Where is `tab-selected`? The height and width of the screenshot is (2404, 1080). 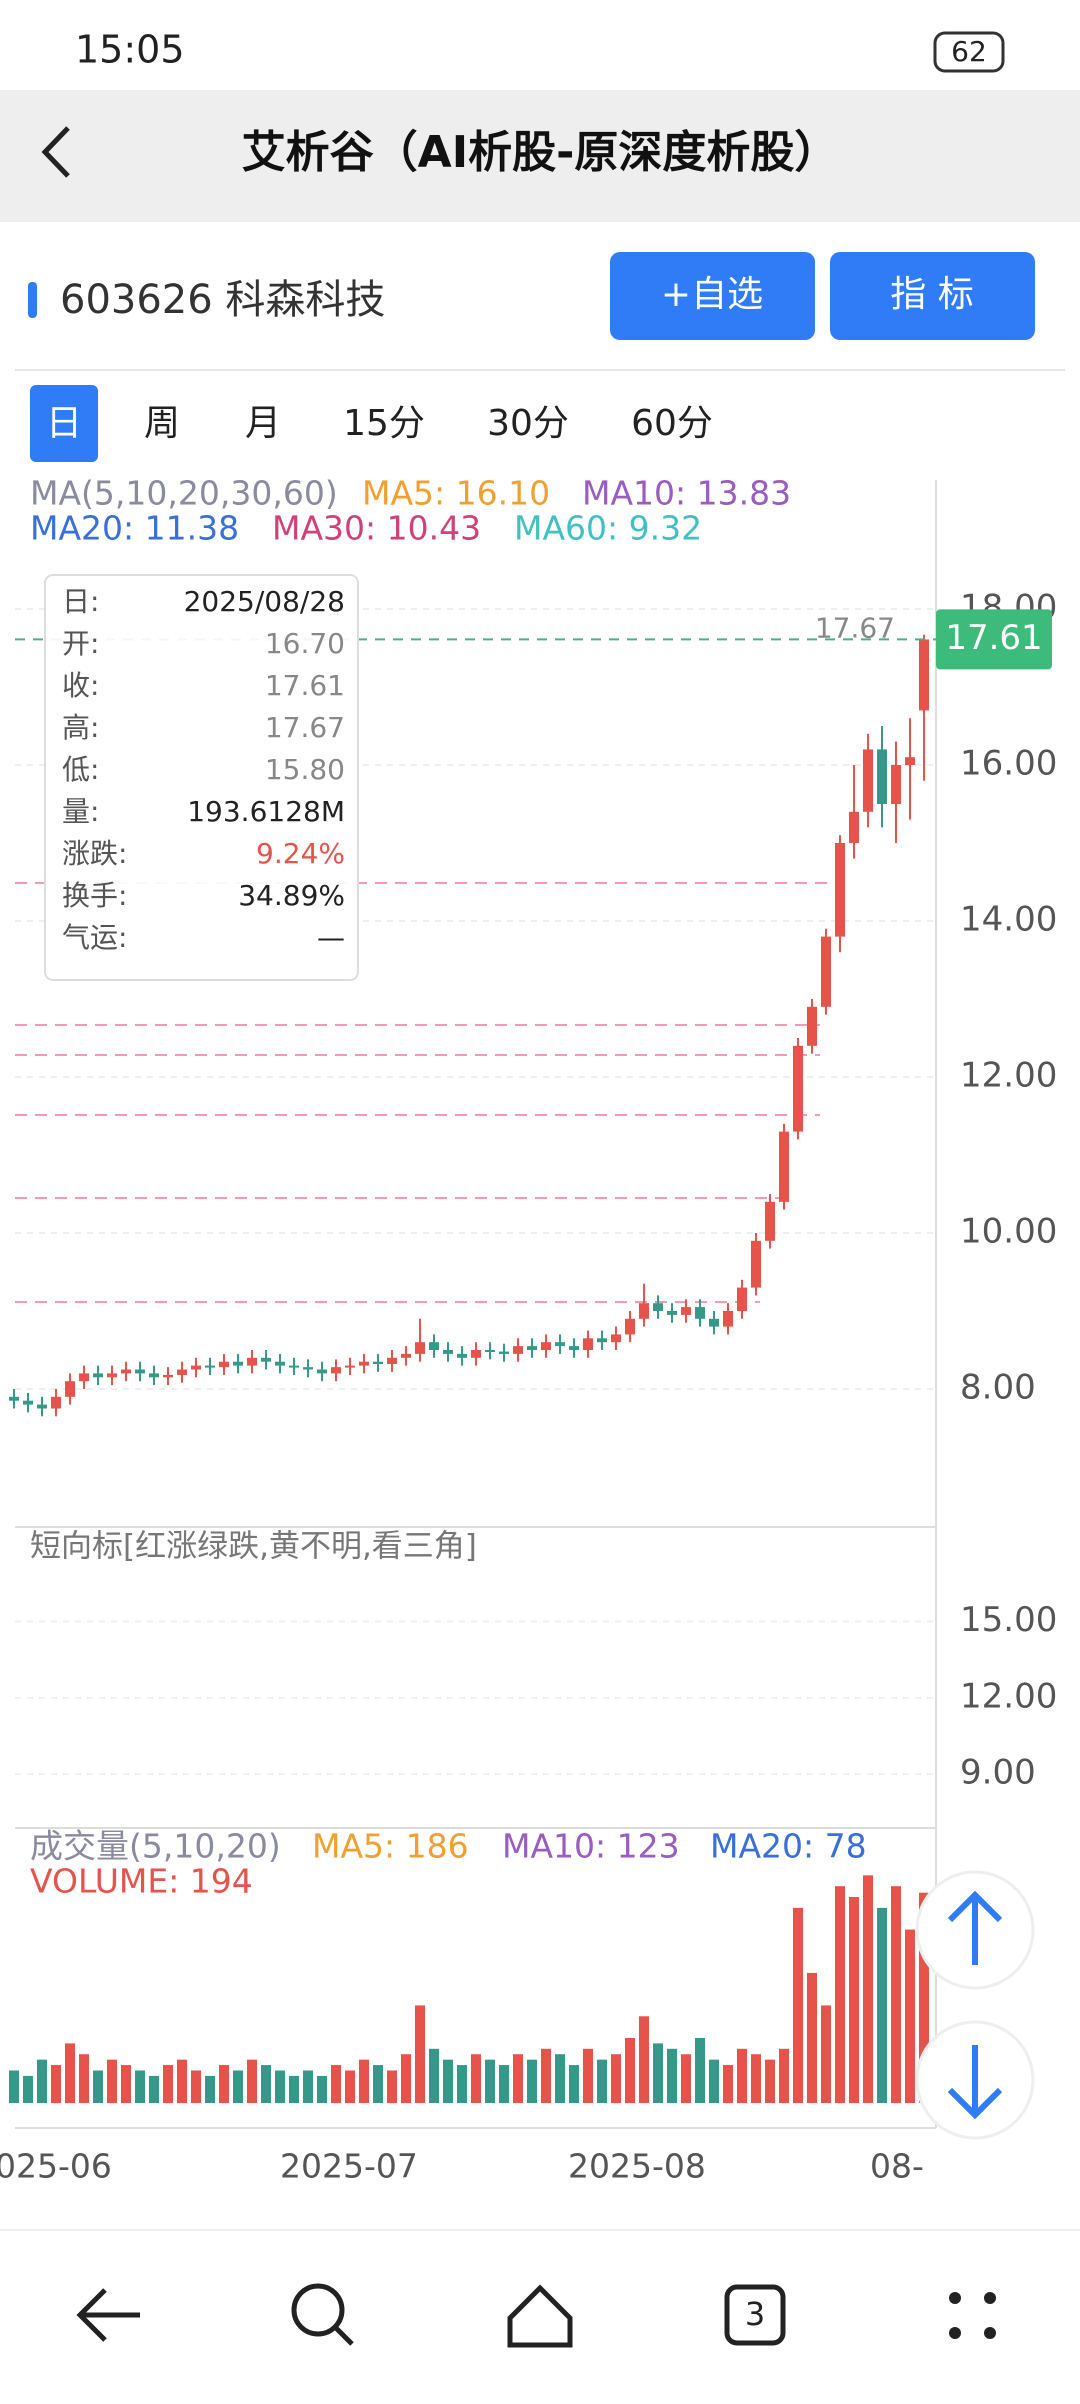 tab-selected is located at coordinates (64, 423).